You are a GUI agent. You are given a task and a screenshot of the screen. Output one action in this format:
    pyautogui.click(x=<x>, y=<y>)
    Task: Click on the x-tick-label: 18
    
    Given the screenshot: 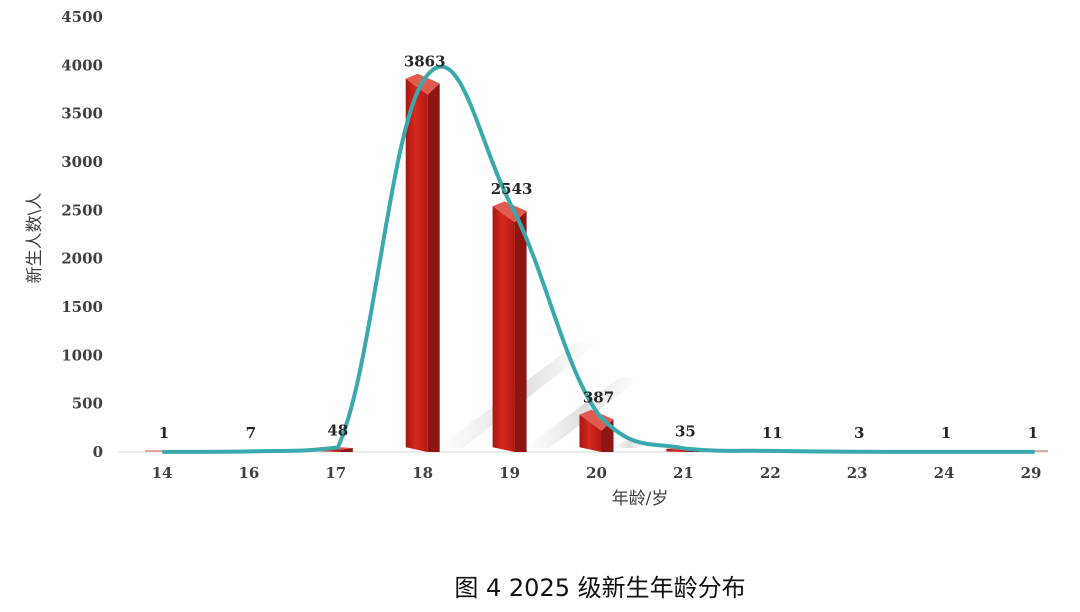 What is the action you would take?
    pyautogui.click(x=422, y=473)
    